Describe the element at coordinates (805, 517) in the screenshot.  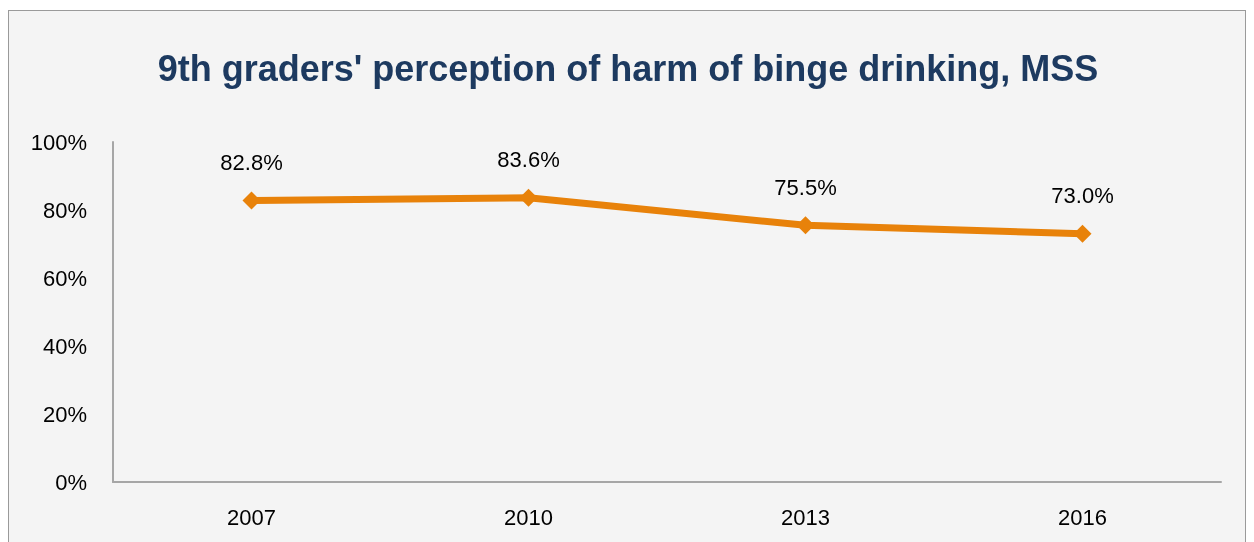
I see `x-tick-label: 2013` at that location.